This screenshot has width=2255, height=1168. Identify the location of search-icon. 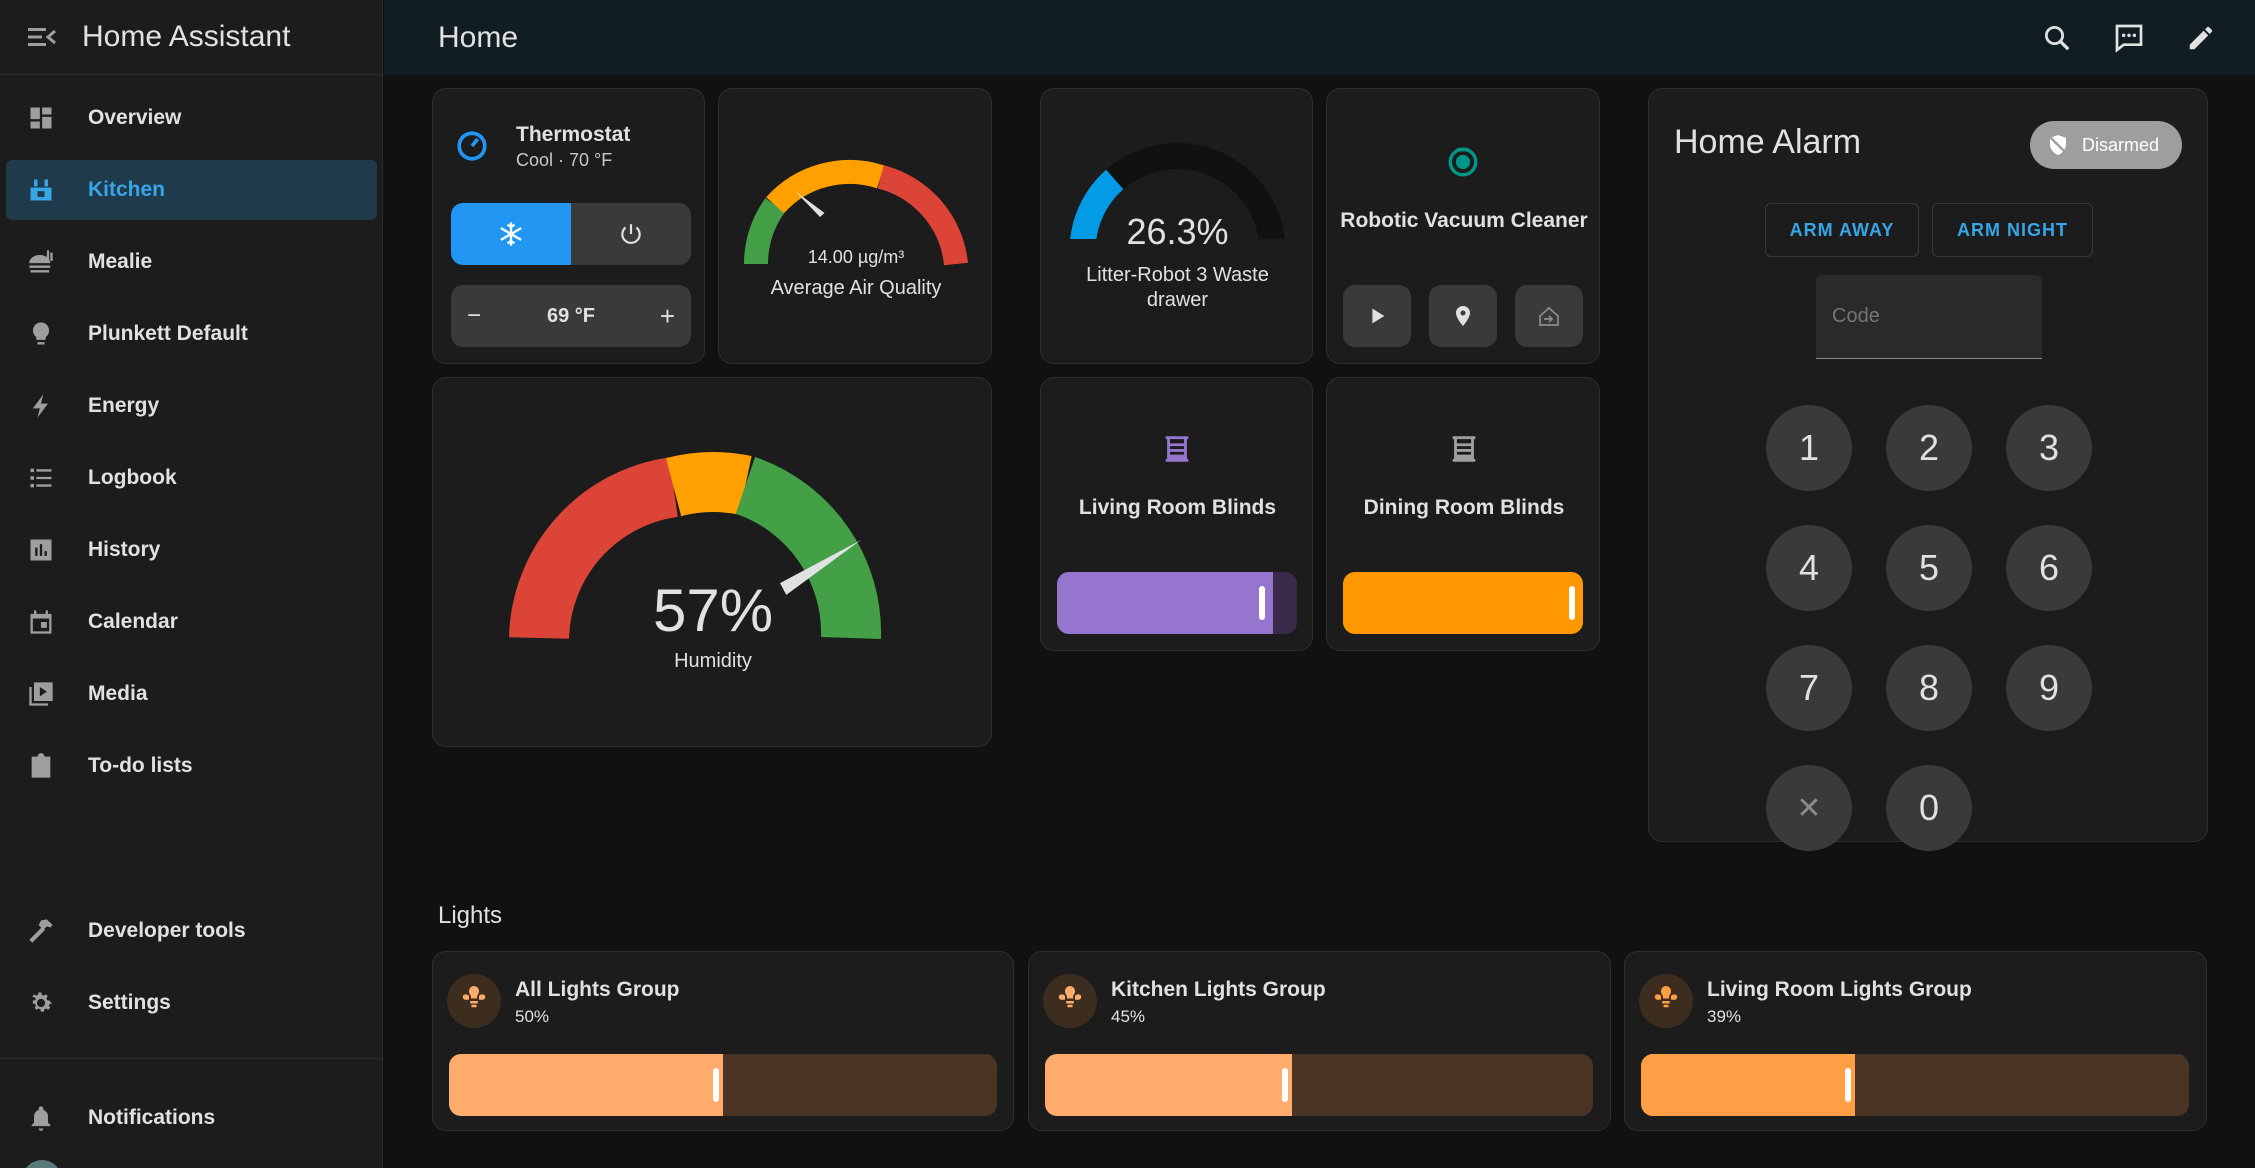
(2057, 38).